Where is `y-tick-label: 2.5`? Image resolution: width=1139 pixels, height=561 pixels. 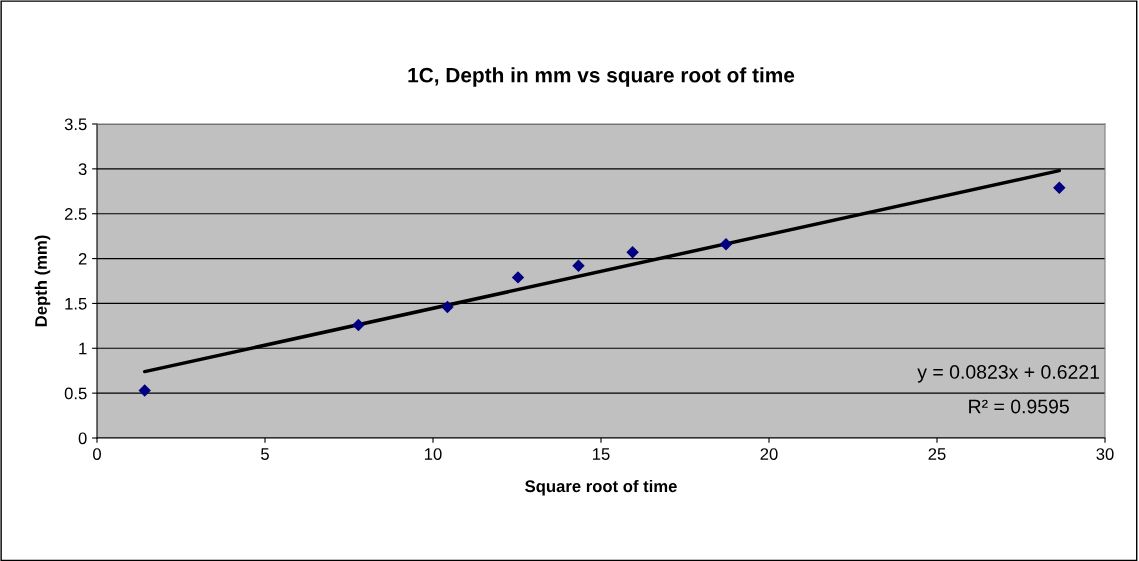
y-tick-label: 2.5 is located at coordinates (75, 214).